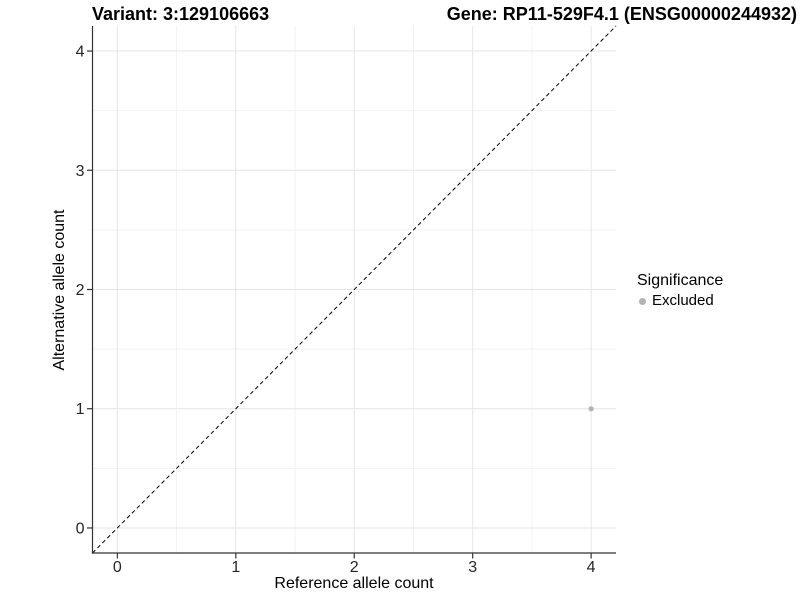 This screenshot has width=800, height=600. I want to click on y-tick-label: 2, so click(80, 290).